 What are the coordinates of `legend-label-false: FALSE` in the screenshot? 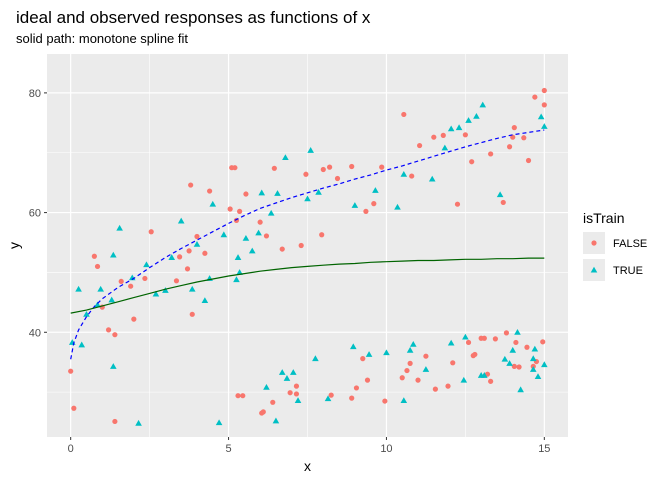 It's located at (630, 244).